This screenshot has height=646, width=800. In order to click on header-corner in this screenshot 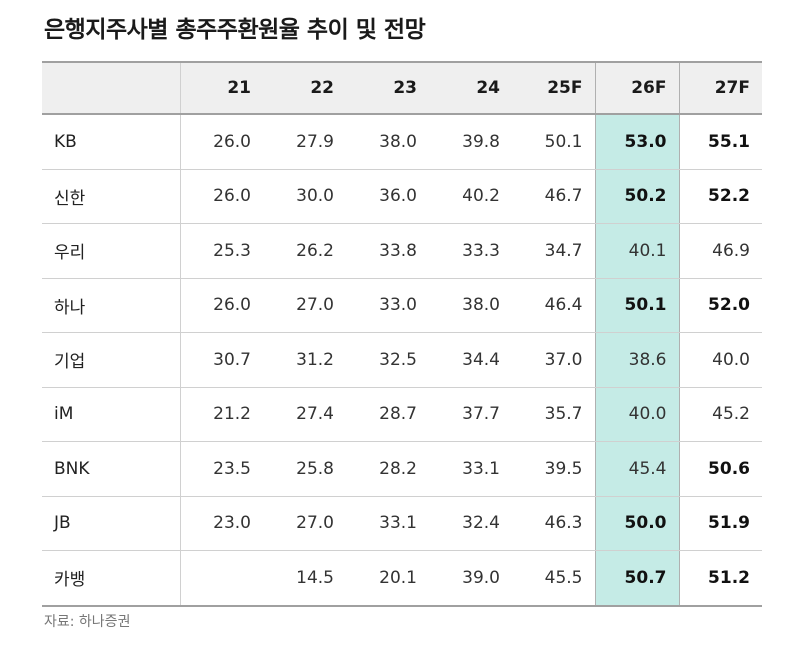, I will do `click(111, 88)`.